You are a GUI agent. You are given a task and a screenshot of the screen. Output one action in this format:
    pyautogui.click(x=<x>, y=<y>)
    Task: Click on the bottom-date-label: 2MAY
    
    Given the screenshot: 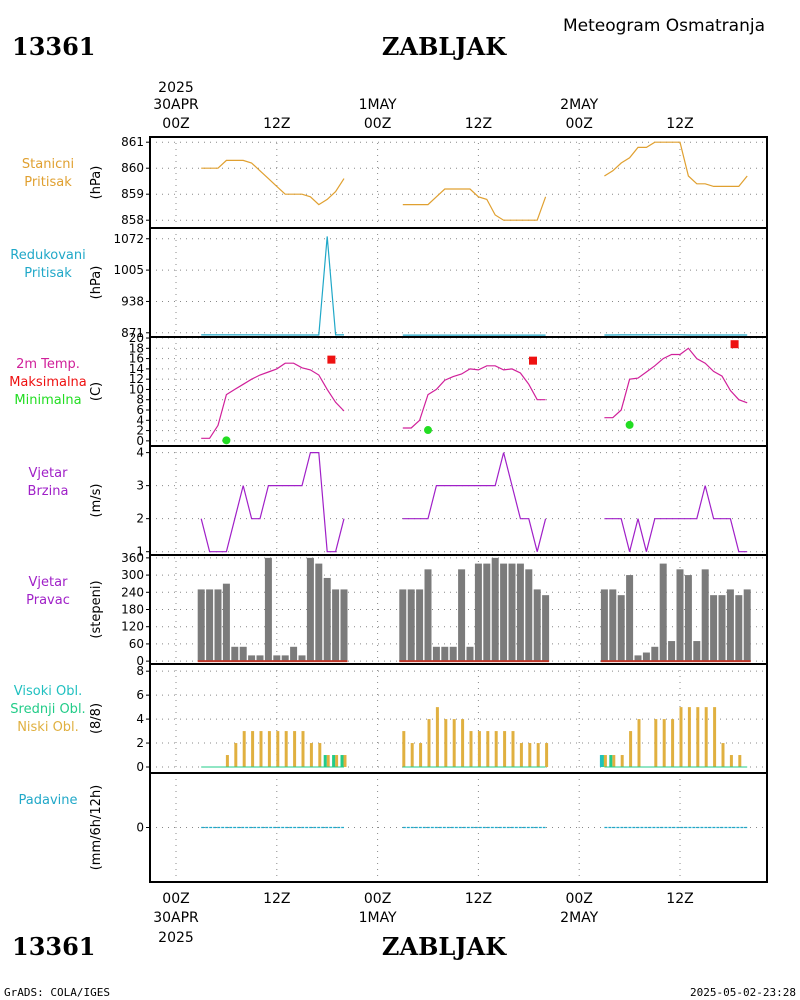 What is the action you would take?
    pyautogui.click(x=579, y=918)
    